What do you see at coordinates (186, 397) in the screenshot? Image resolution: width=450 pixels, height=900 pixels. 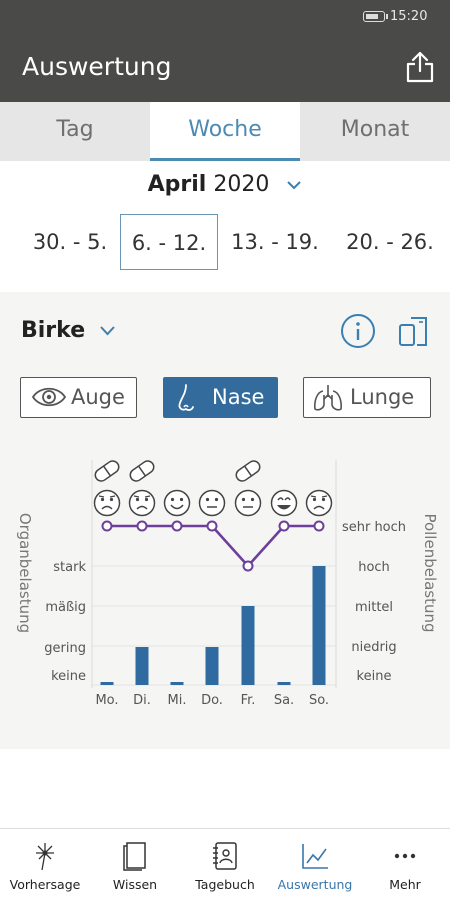 I see `nose-icon` at bounding box center [186, 397].